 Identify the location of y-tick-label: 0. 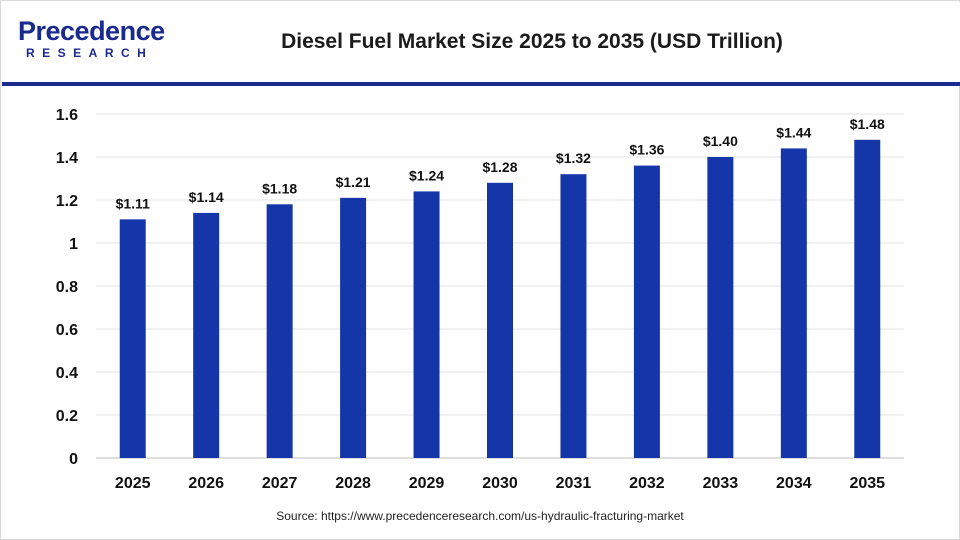
(73, 459).